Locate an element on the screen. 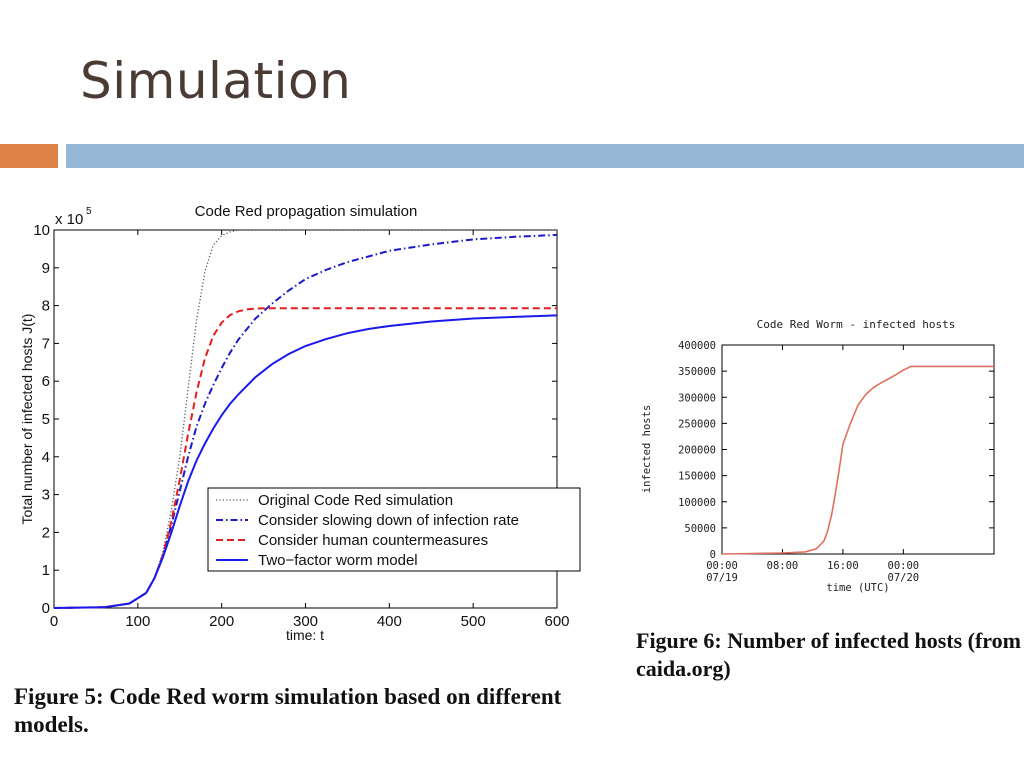  x-tick-label: 300 is located at coordinates (305, 621).